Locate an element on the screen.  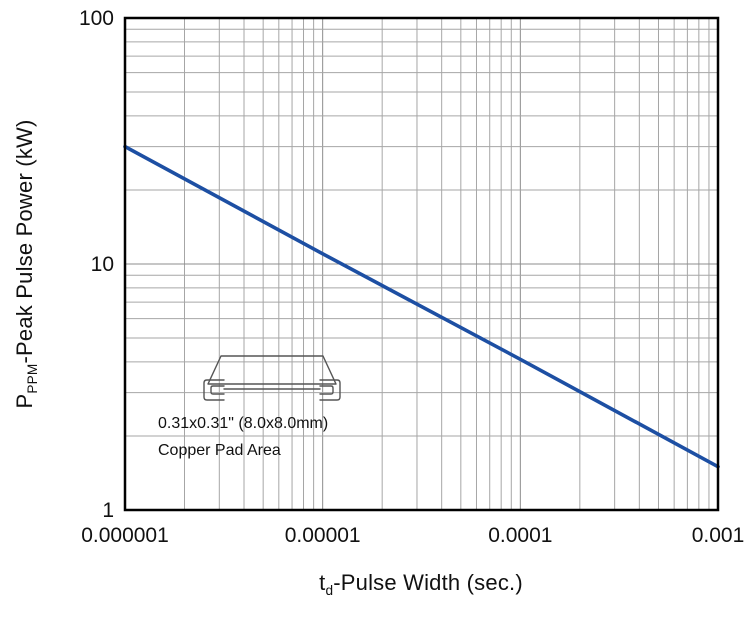
x-axis-title-symbol: t is located at coordinates (322, 582).